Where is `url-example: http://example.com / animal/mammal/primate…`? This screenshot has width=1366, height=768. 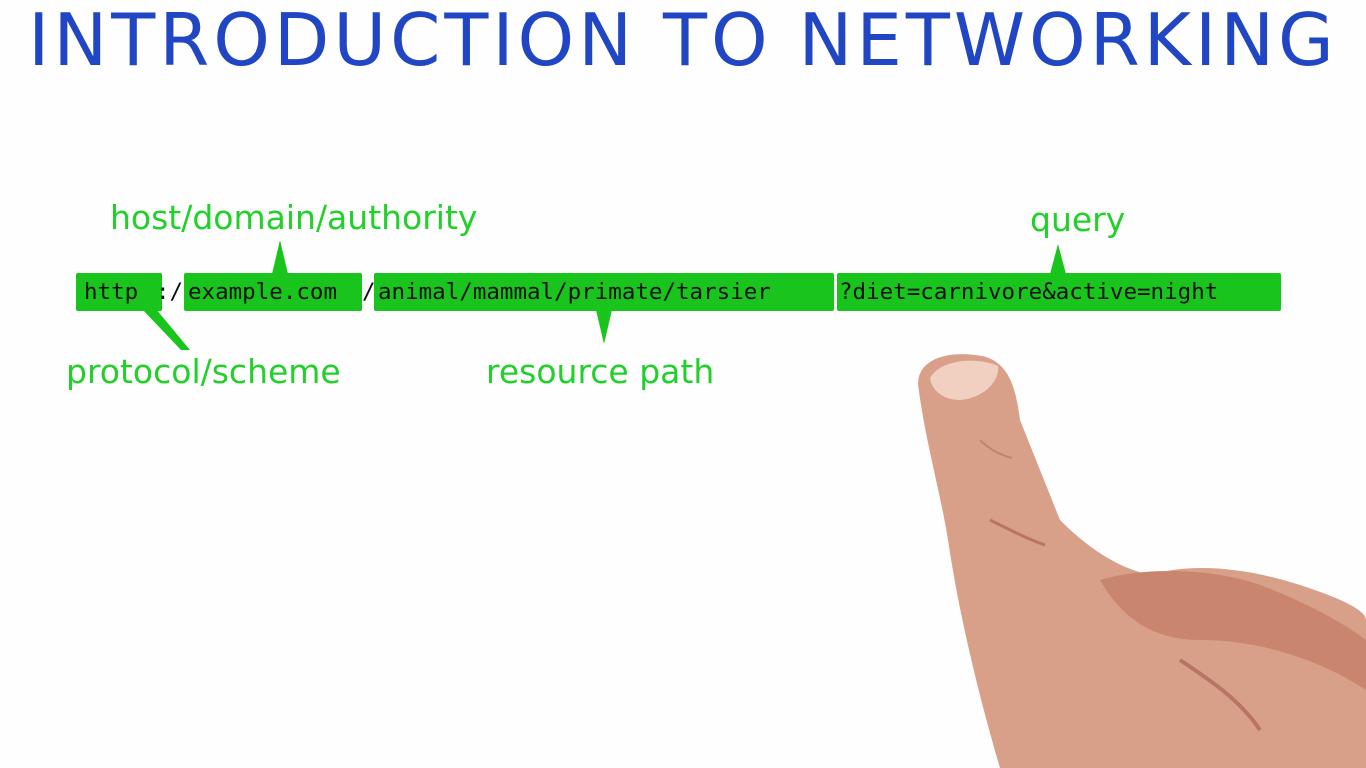 url-example: http://example.com / animal/mammal/primate… is located at coordinates (678, 292).